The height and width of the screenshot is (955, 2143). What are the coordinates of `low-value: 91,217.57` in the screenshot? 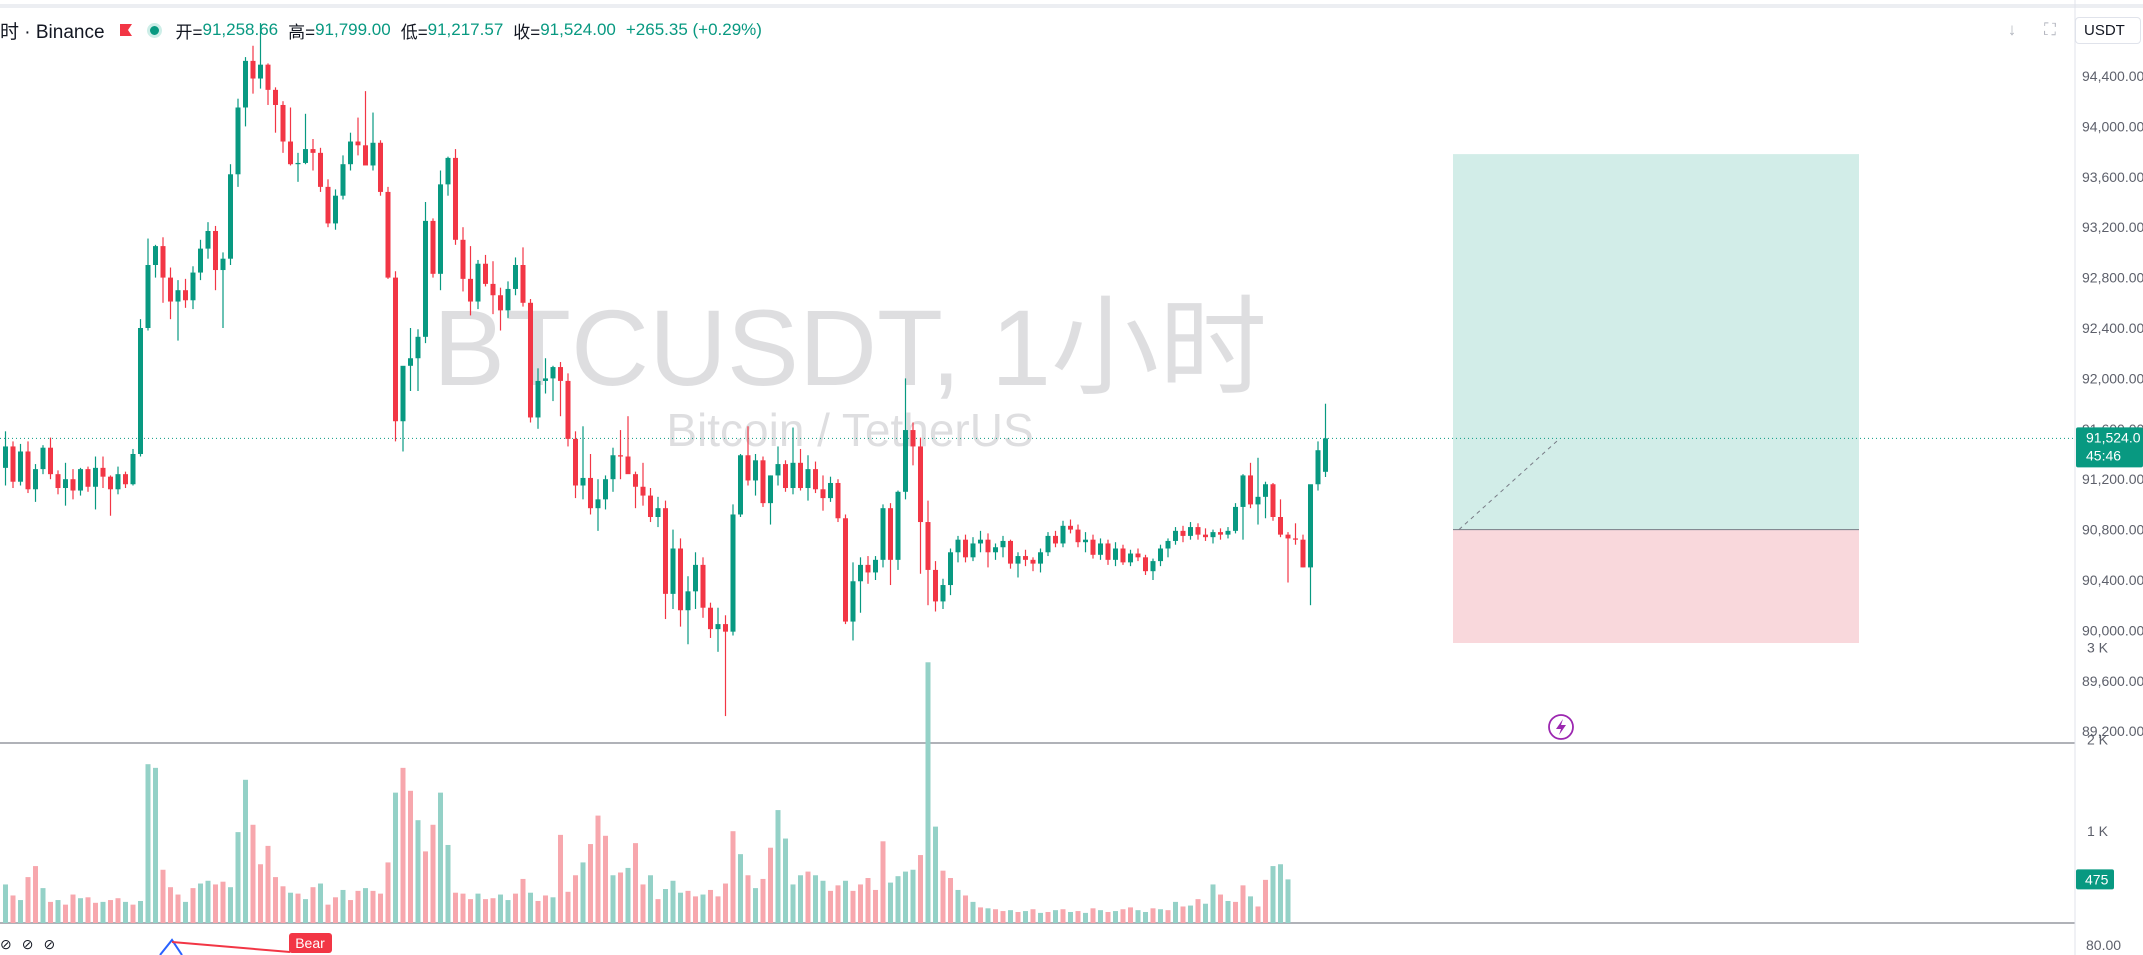 It's located at (465, 29).